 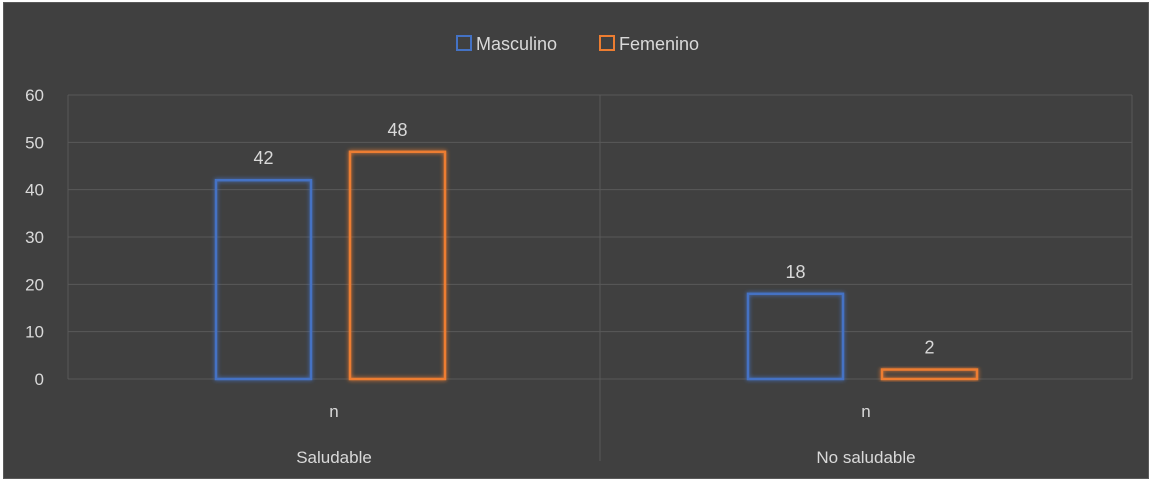 I want to click on y-tick-label: 10, so click(x=34, y=332).